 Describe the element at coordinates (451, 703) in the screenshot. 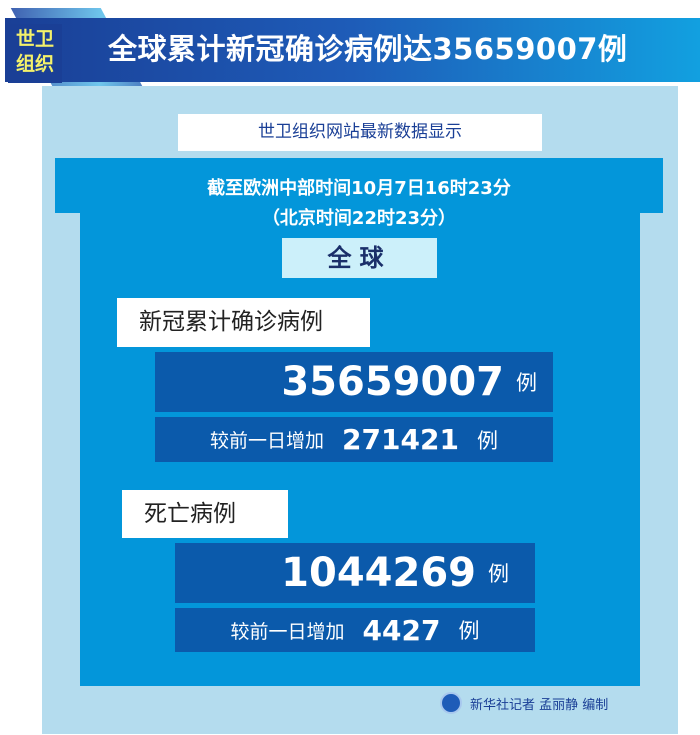

I see `xinhua-logo-icon` at that location.